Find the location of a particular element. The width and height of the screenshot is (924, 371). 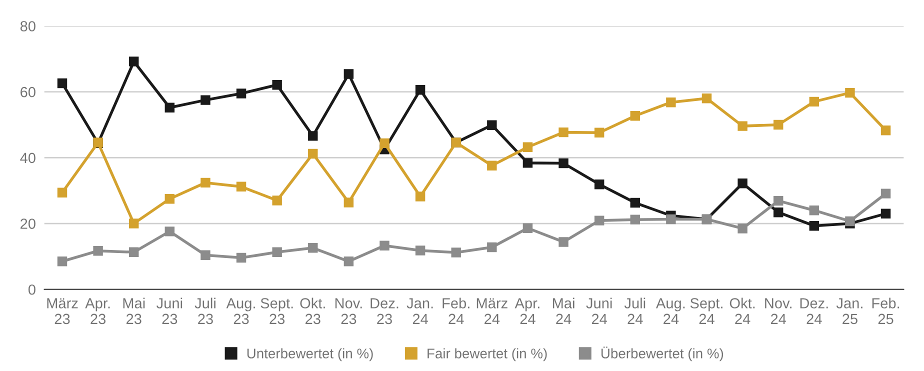

y-tick-label: 20 is located at coordinates (28, 223).